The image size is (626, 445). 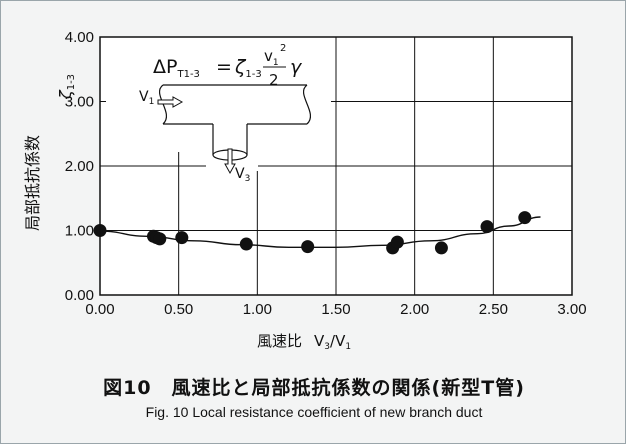 I want to click on y-tick-label: 0.00, so click(x=79, y=295).